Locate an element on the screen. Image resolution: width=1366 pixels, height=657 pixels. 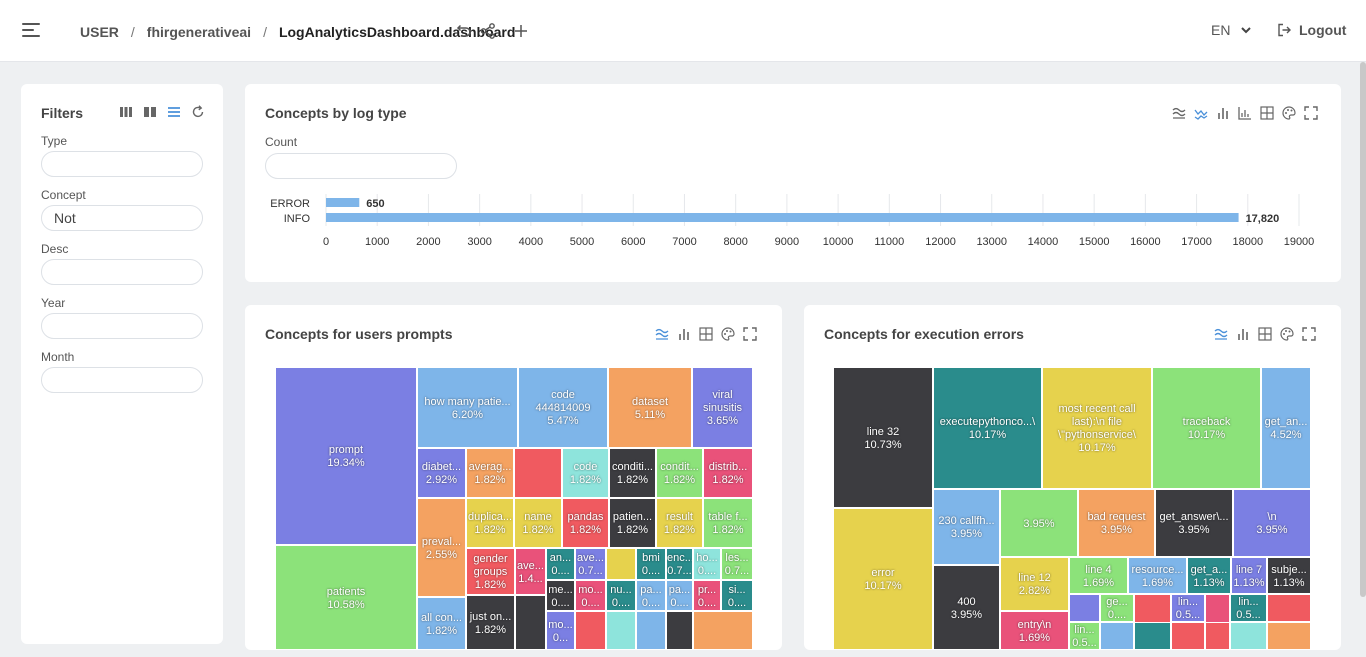
language-selector: EN is located at coordinates (1231, 30).